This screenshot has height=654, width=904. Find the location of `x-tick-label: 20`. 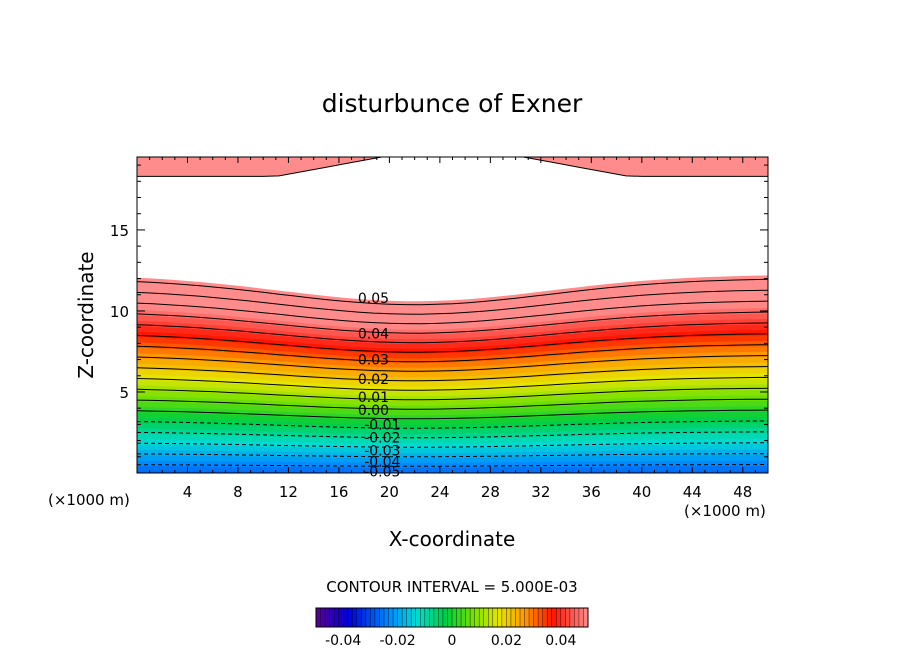

x-tick-label: 20 is located at coordinates (389, 492).